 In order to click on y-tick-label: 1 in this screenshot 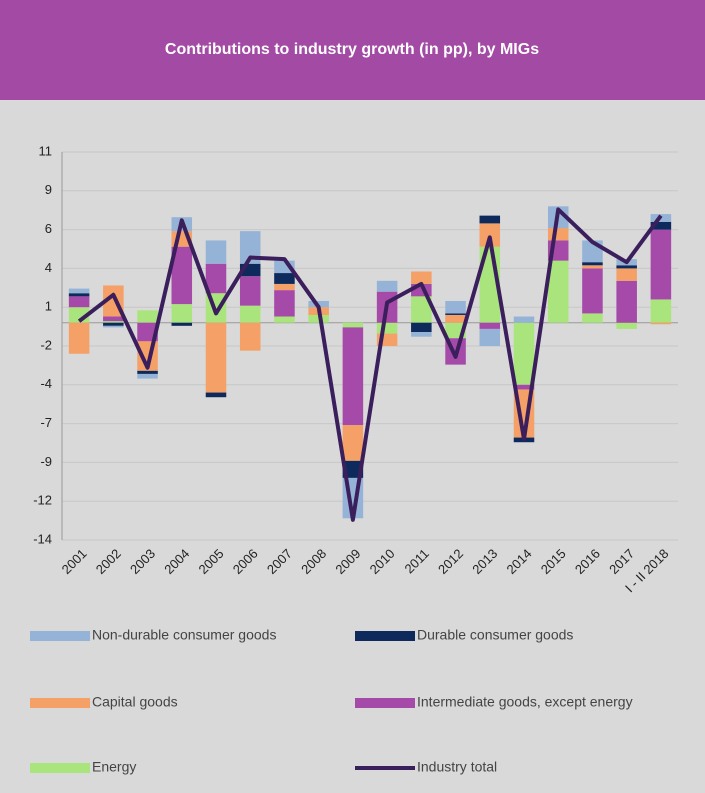, I will do `click(48, 306)`.